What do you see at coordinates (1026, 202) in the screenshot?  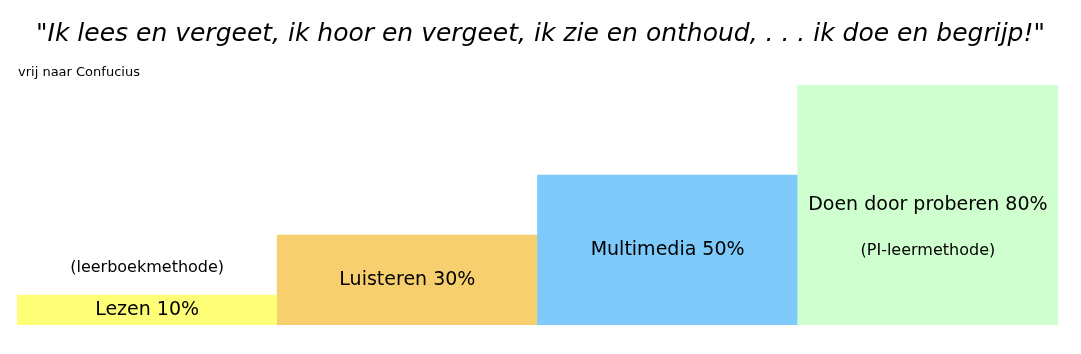 I see `data-label: 80%` at bounding box center [1026, 202].